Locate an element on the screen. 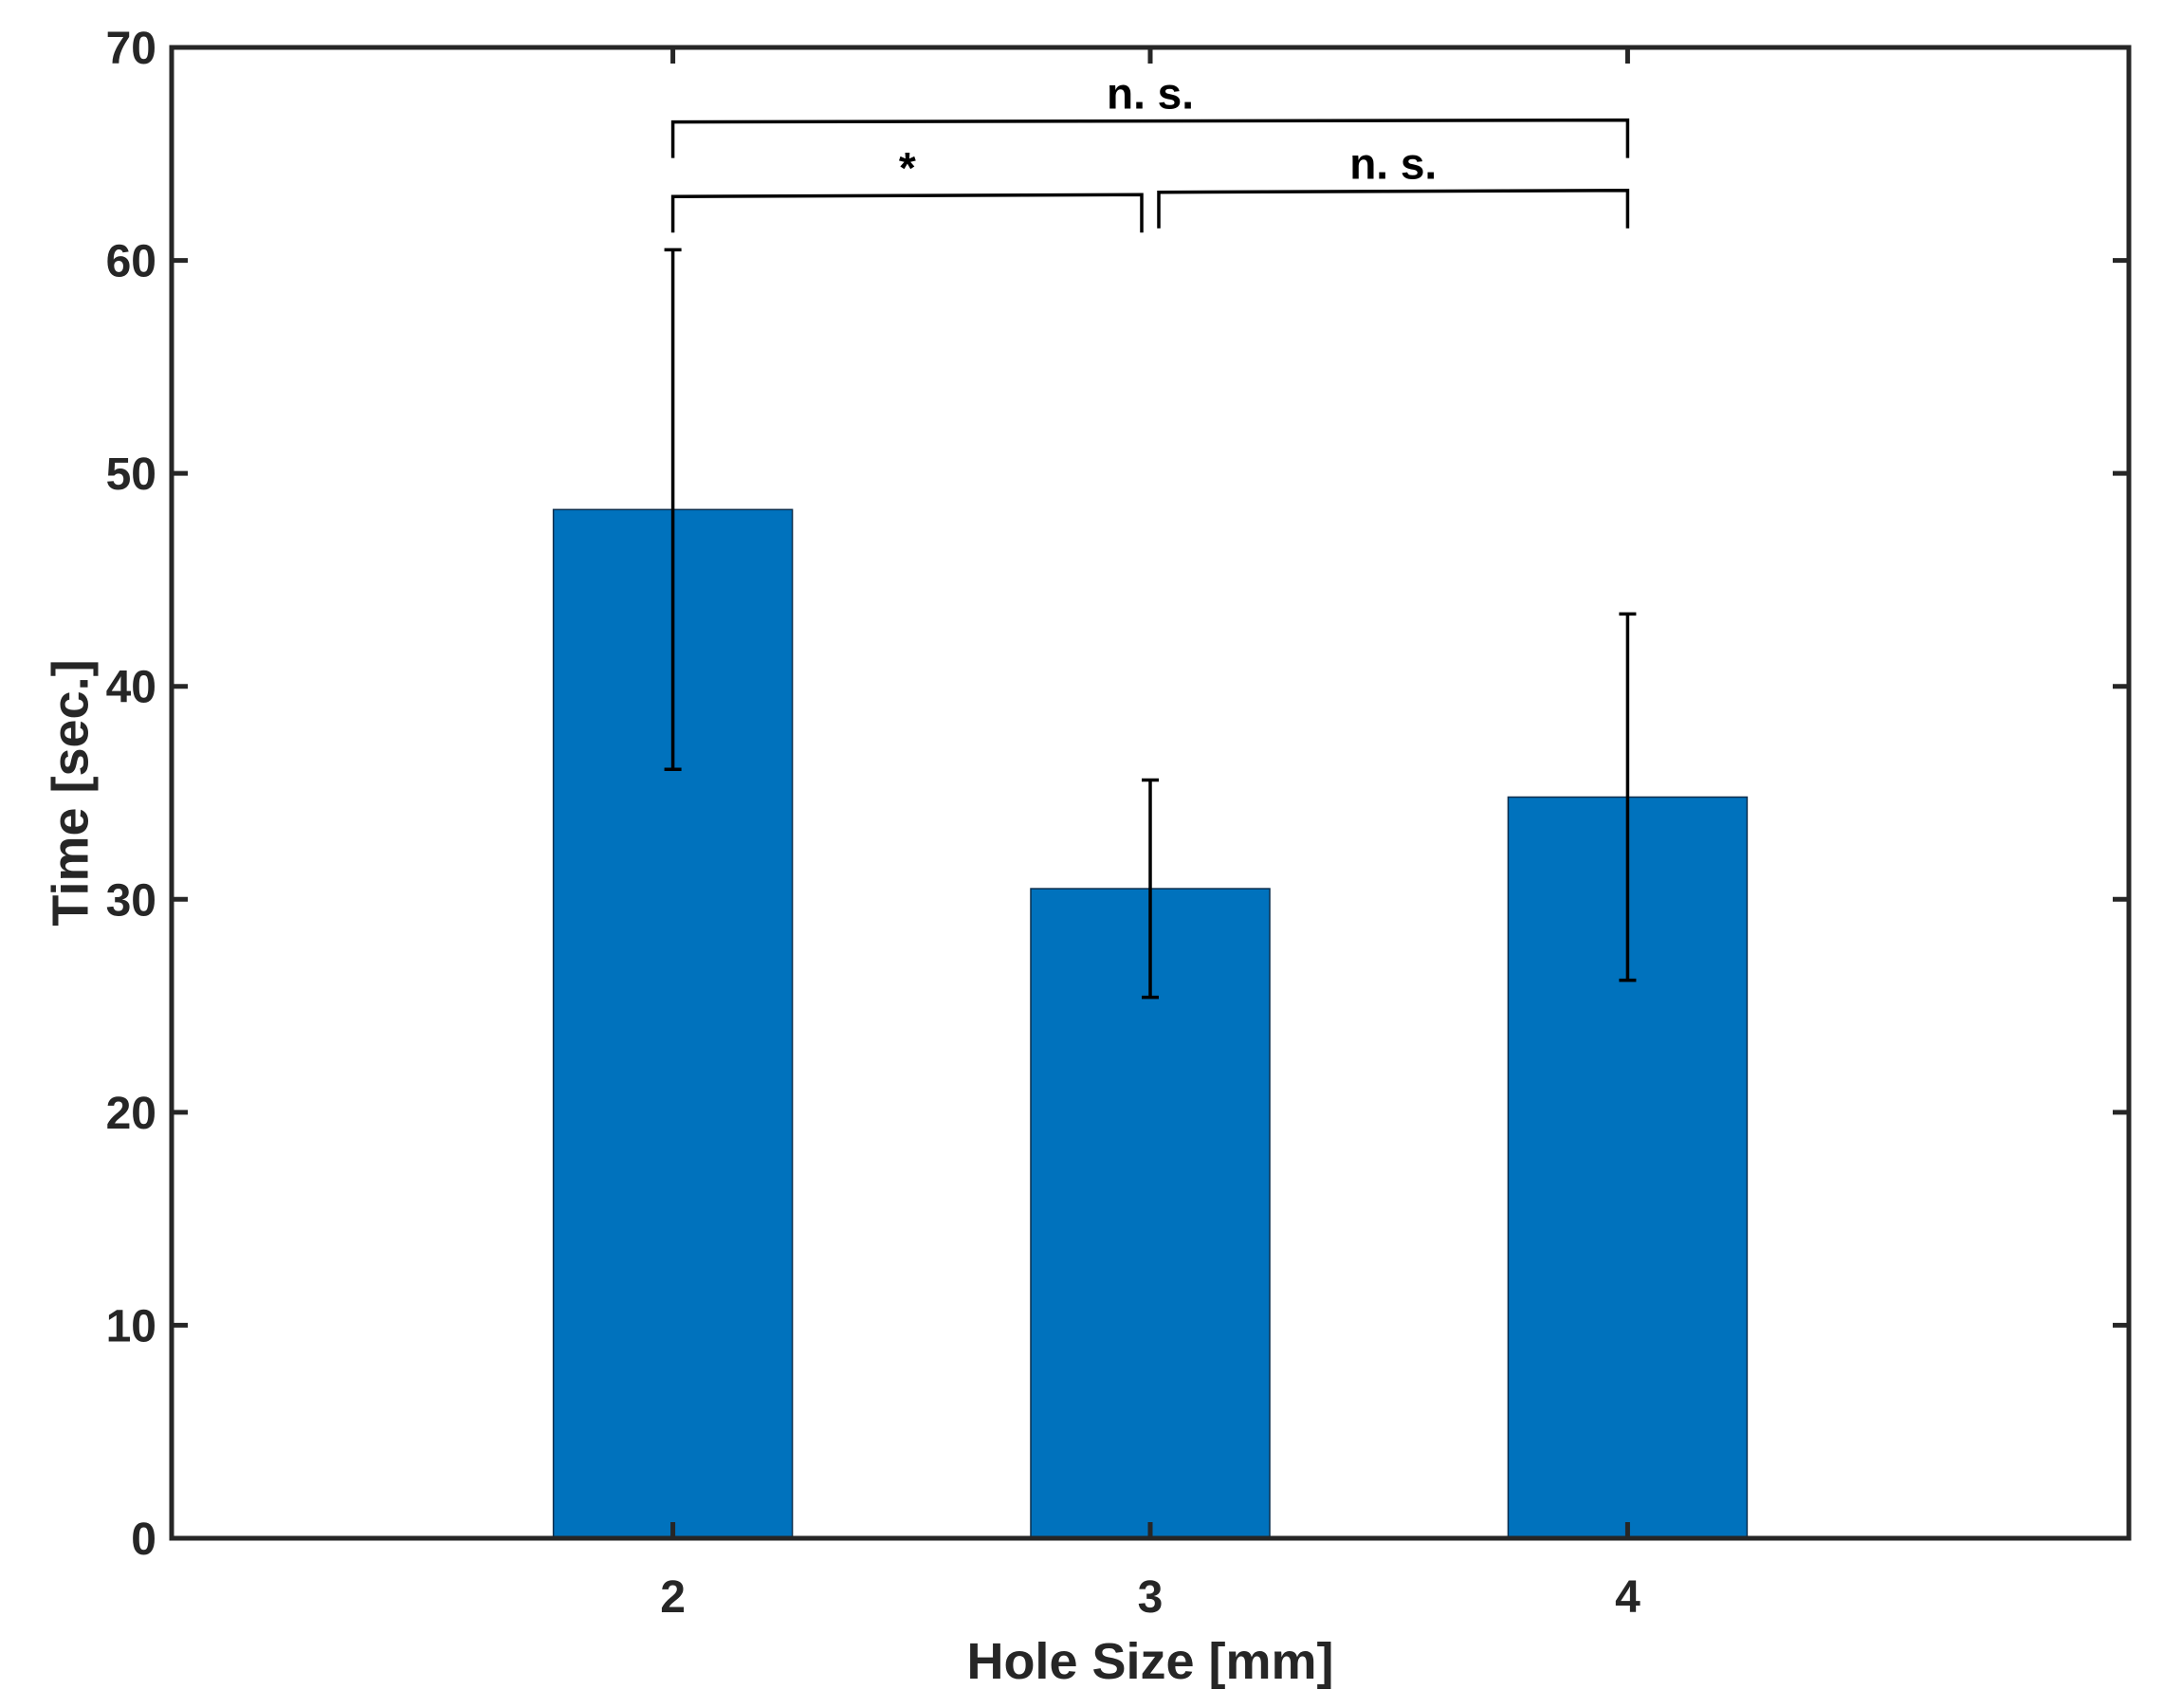 The height and width of the screenshot is (1708, 2163). y-tick-label: 10 is located at coordinates (131, 1326).